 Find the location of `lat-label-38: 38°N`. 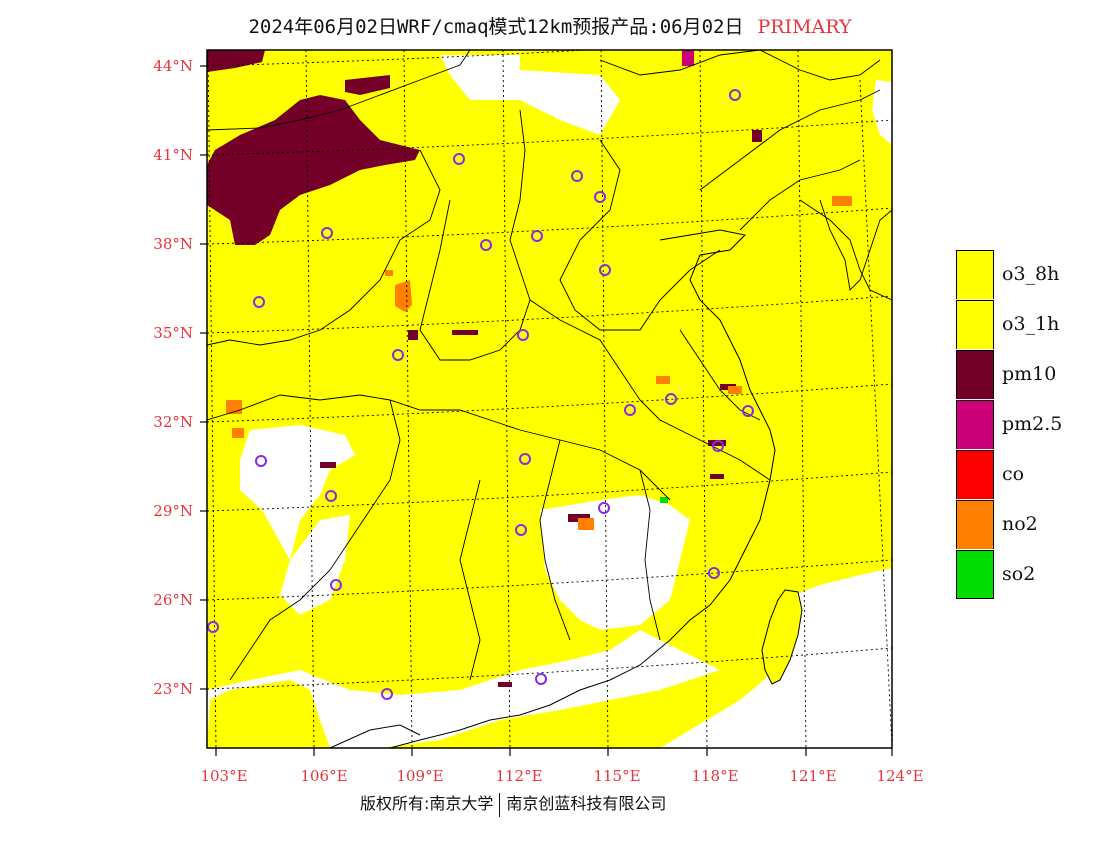

lat-label-38: 38°N is located at coordinates (173, 244).